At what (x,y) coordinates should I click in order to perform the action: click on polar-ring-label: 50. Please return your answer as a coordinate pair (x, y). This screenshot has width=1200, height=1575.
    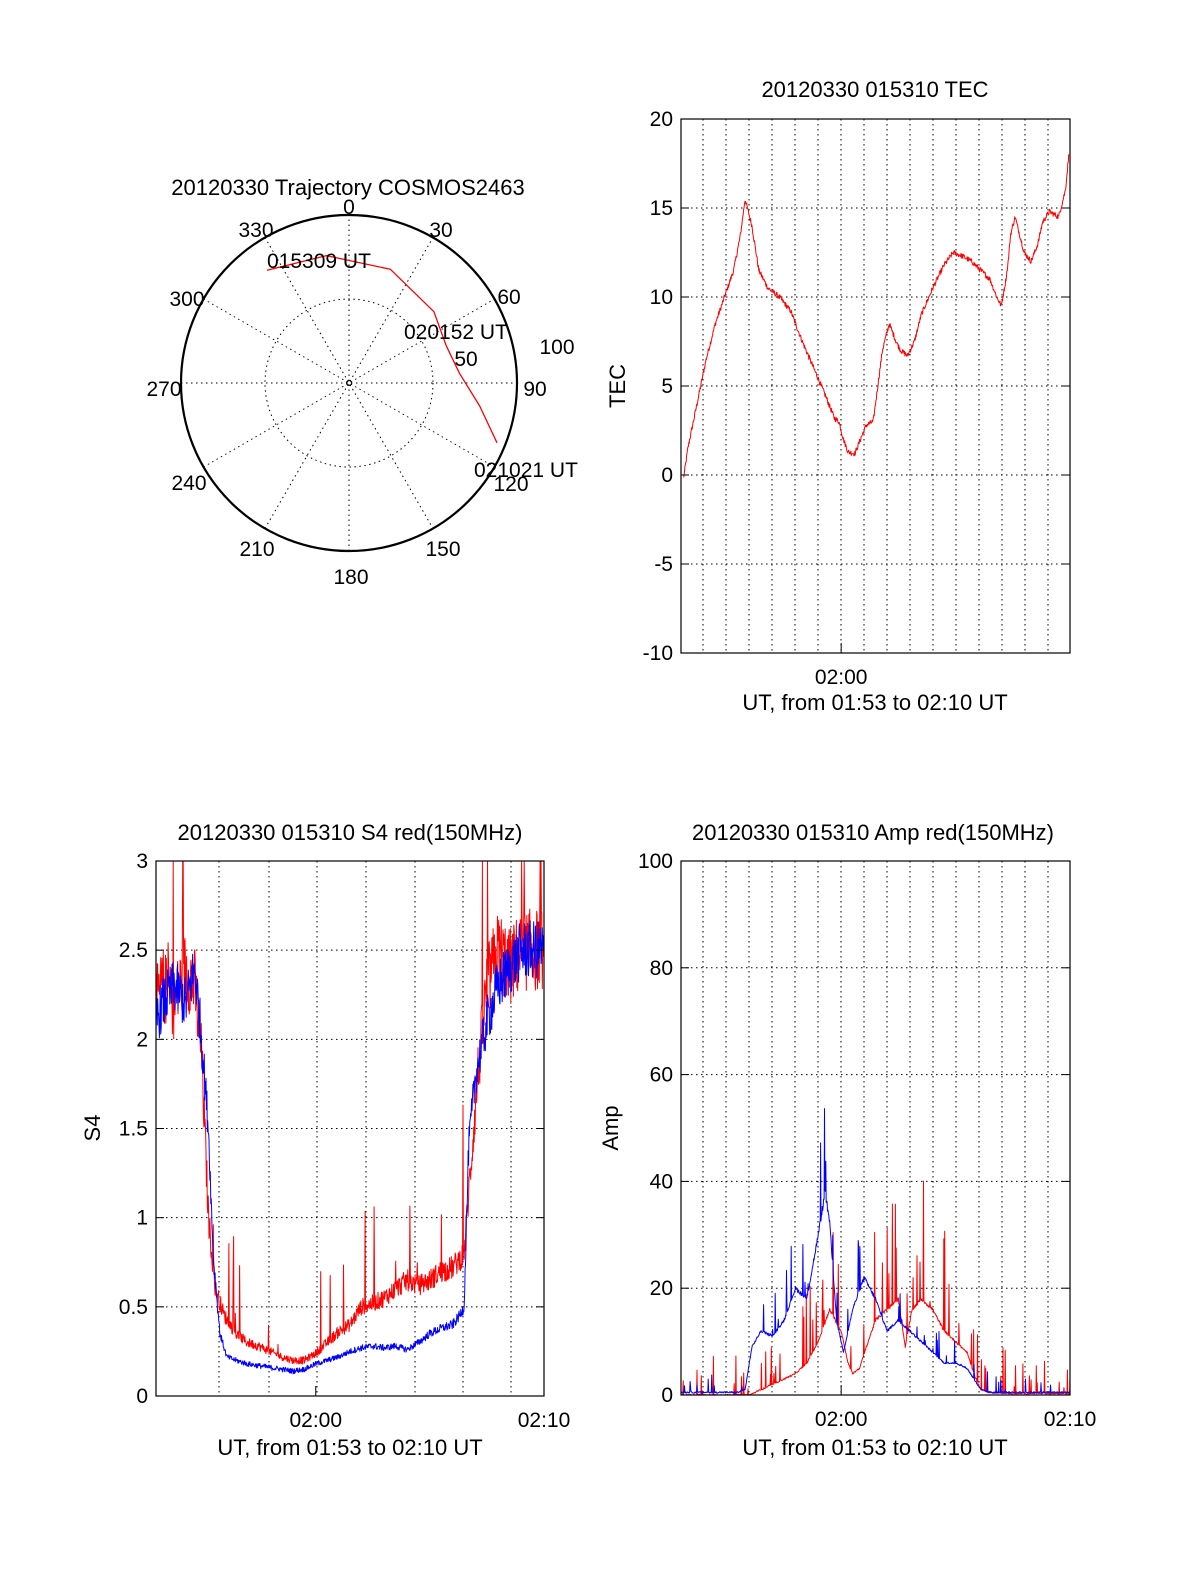
    Looking at the image, I should click on (465, 359).